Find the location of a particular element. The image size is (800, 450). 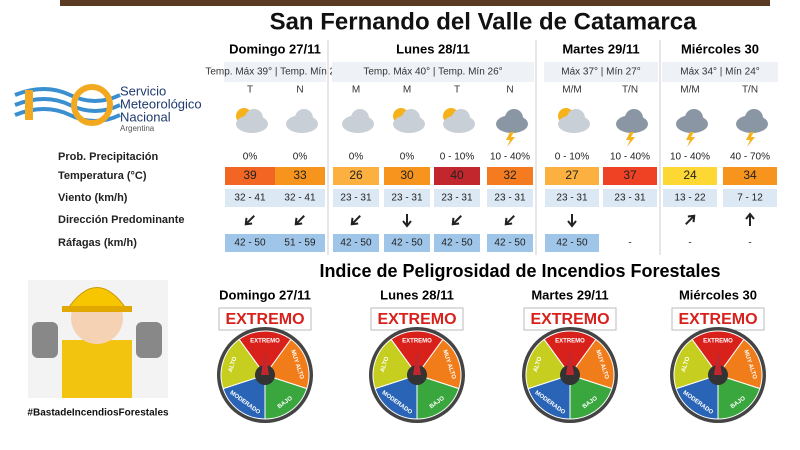

cell-value: 7 - 12 is located at coordinates (750, 198).